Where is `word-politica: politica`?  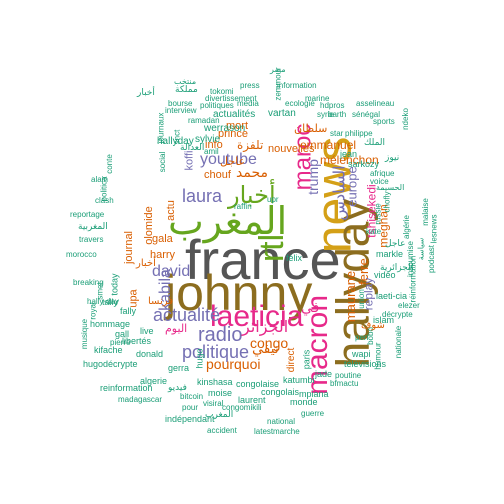 word-politica: politica is located at coordinates (104, 189).